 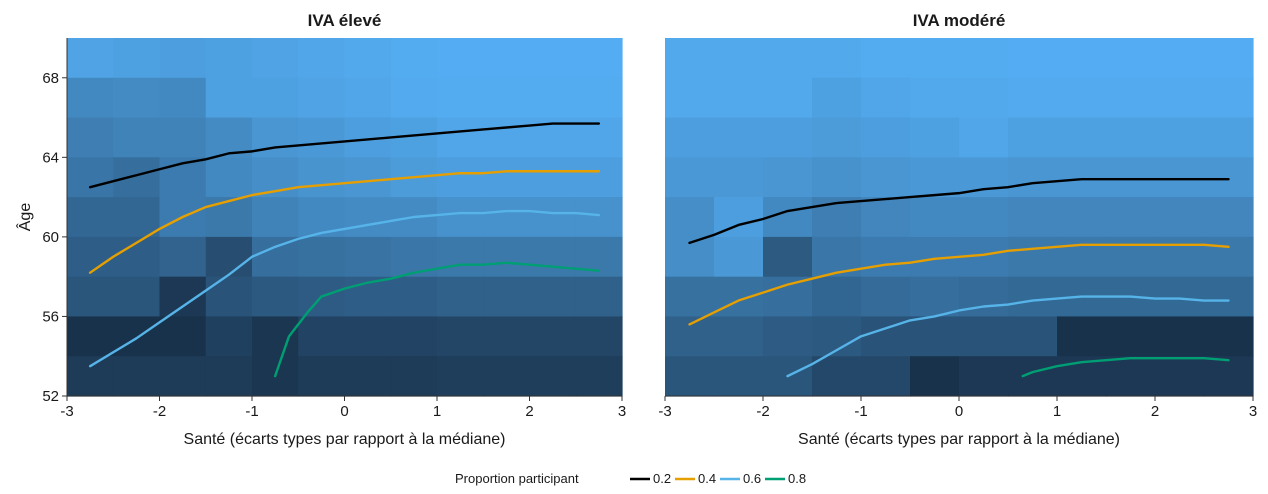 What do you see at coordinates (695, 478) in the screenshot?
I see `legend-item-0.4: 0.4` at bounding box center [695, 478].